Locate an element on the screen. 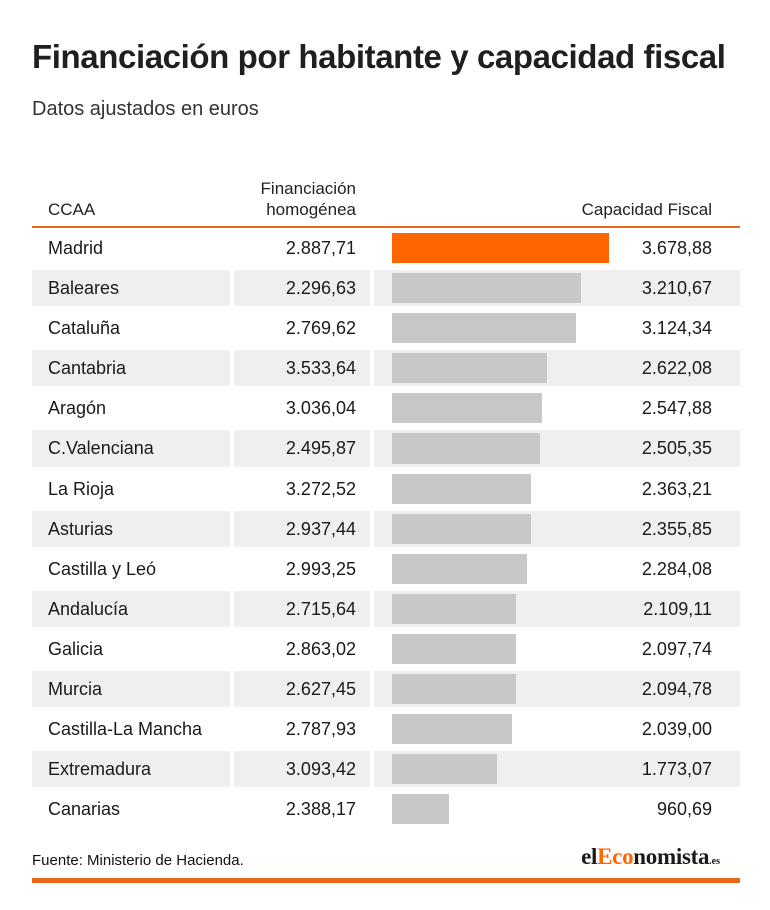  cell-financiacion: 2.993,25 is located at coordinates (302, 569).